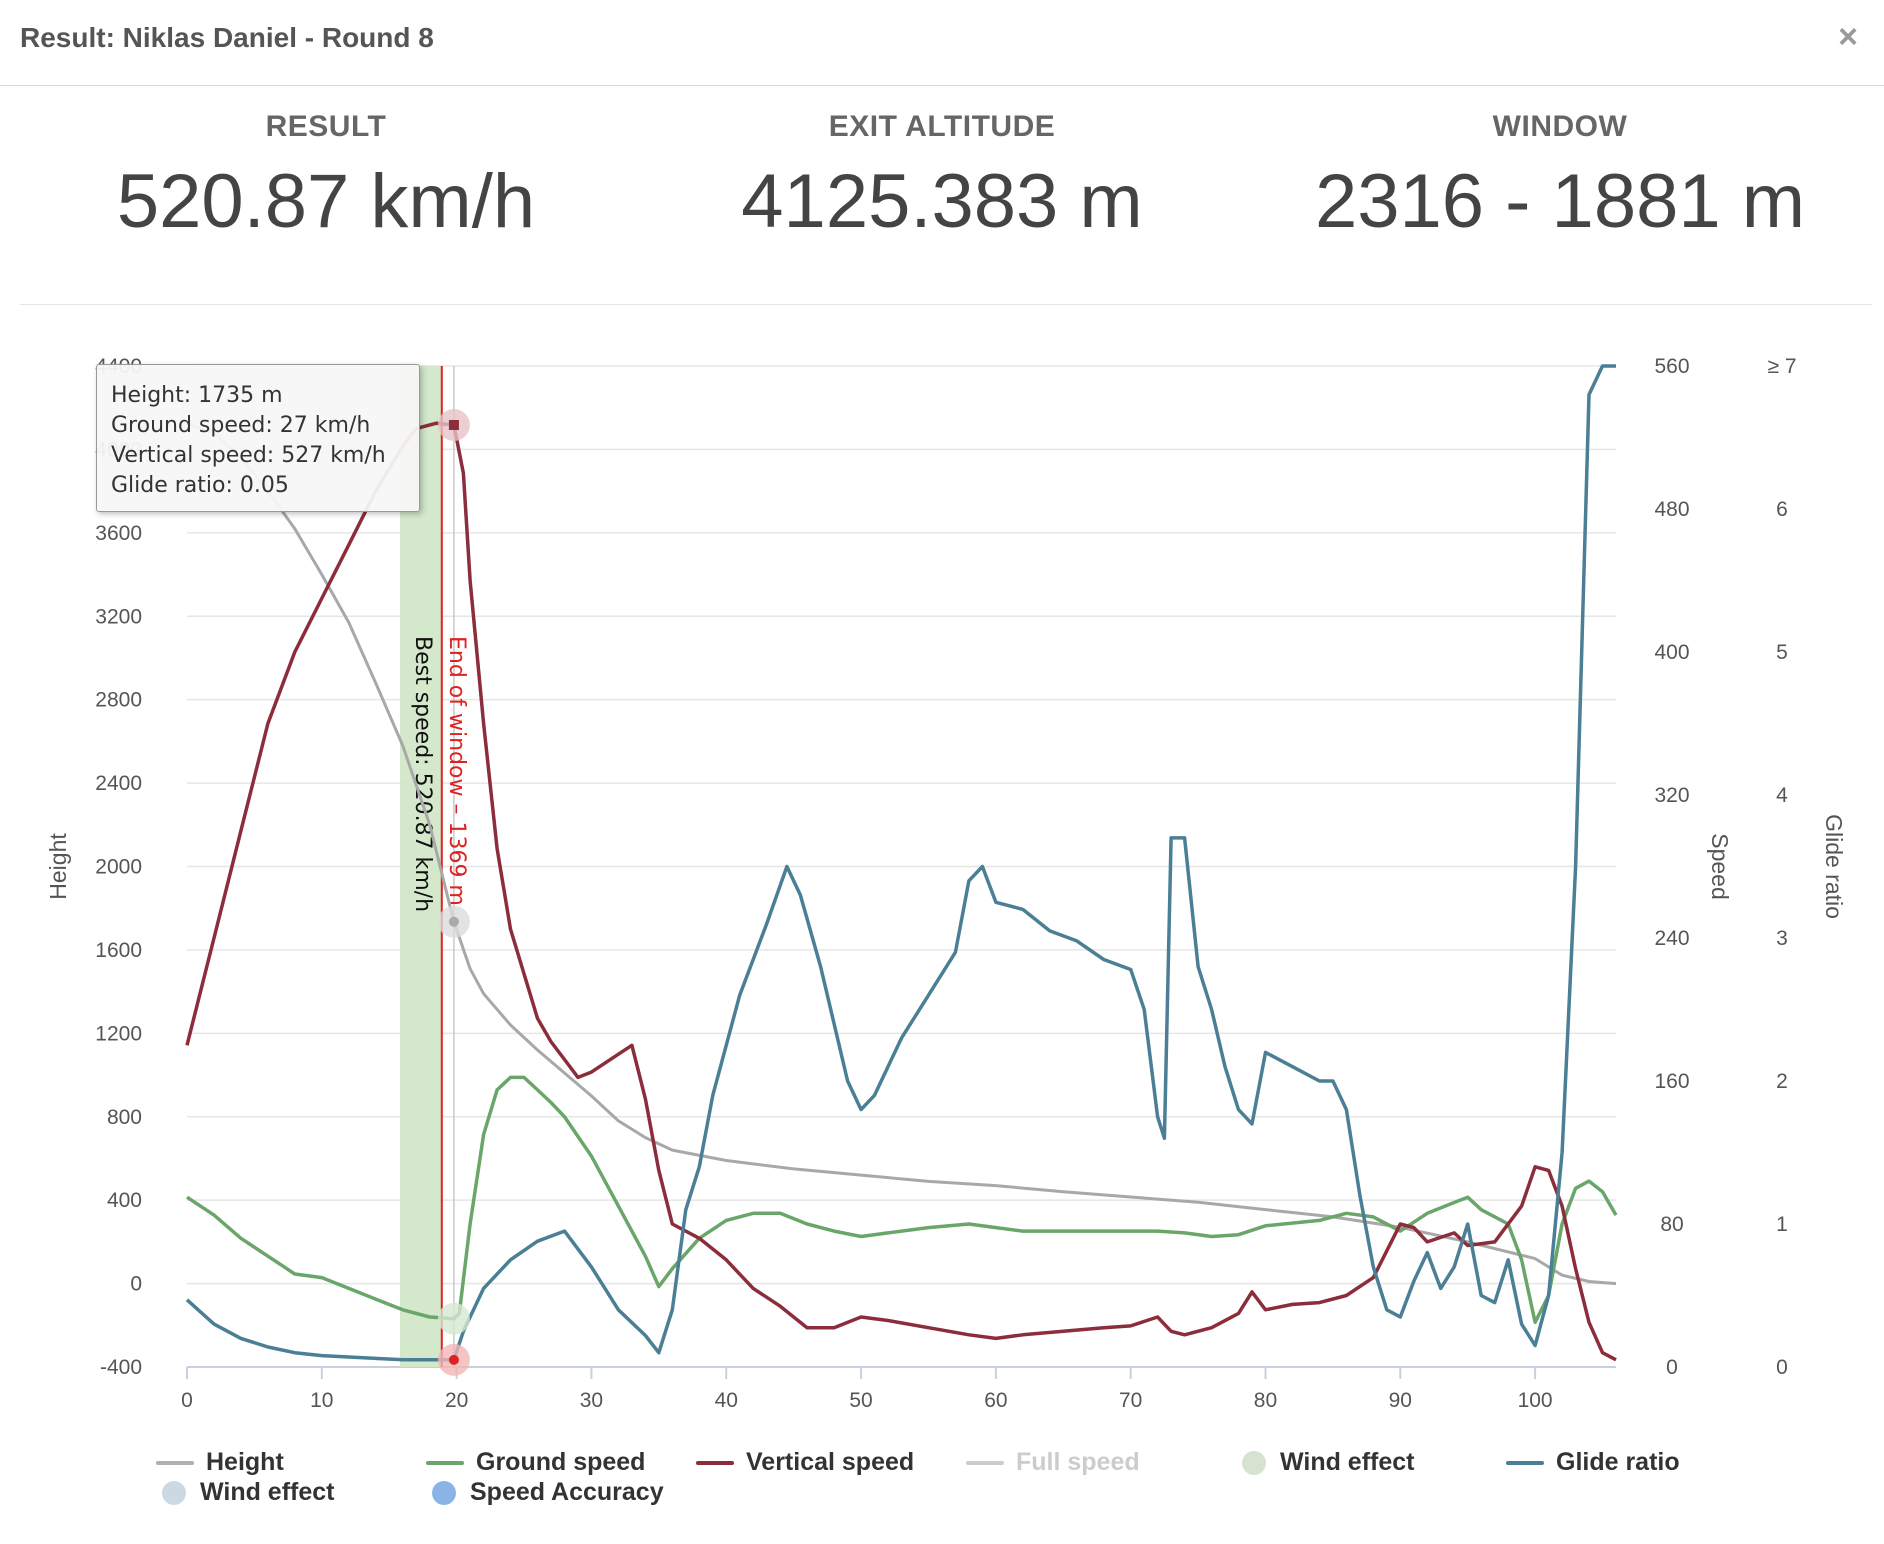  Describe the element at coordinates (326, 201) in the screenshot. I see `stat-value: 520.87 km/h` at that location.